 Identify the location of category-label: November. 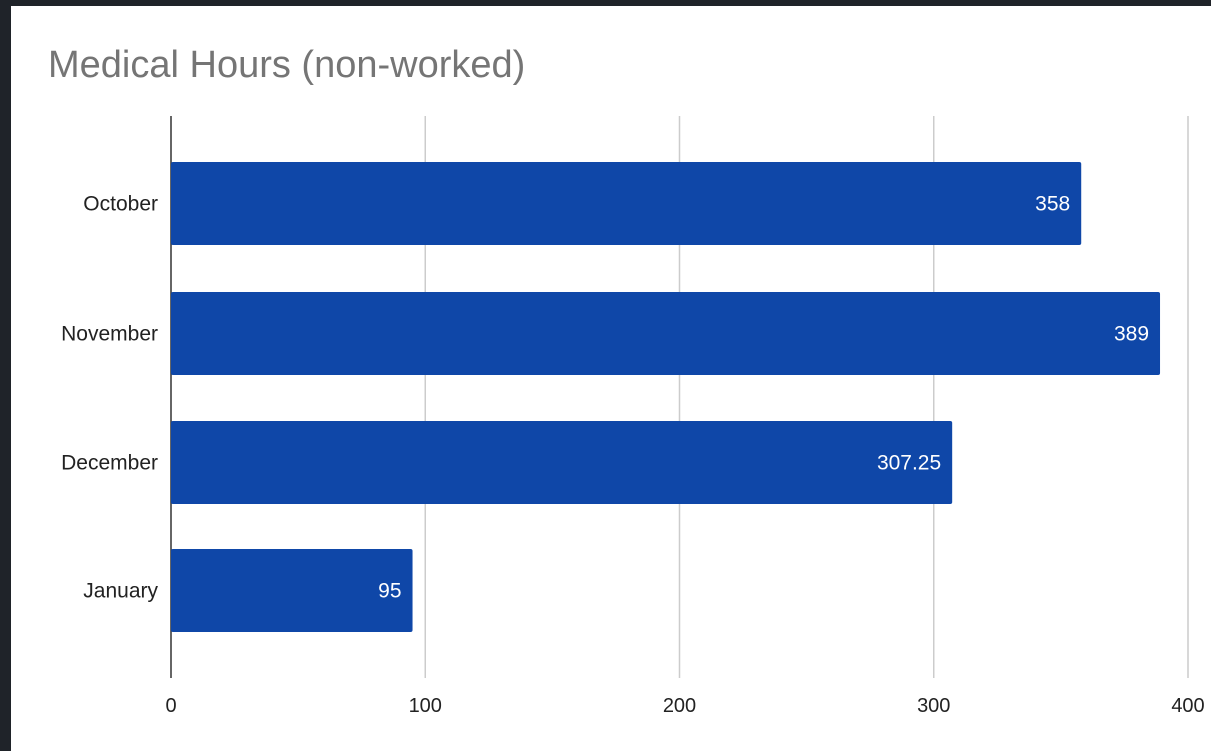
(109, 334).